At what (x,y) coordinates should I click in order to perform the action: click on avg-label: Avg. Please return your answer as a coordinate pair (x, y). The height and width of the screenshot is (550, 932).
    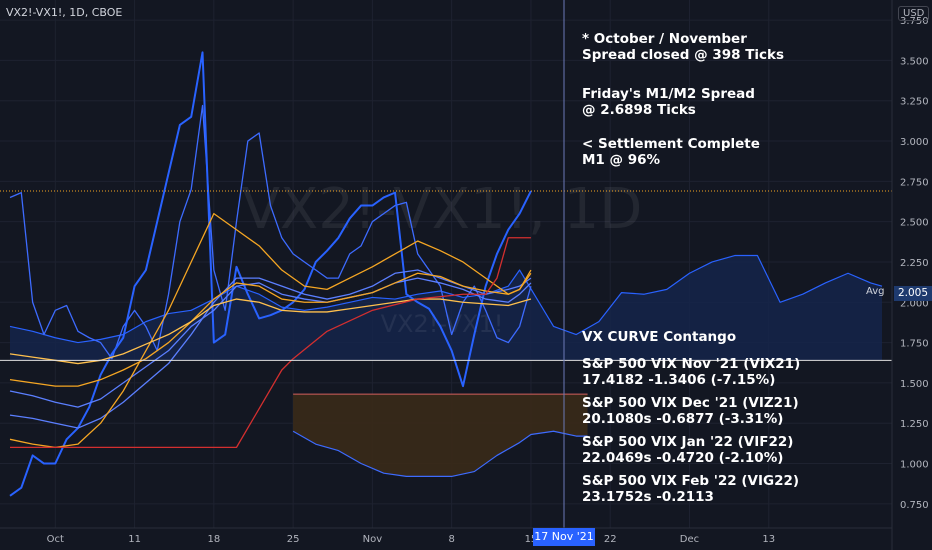
    Looking at the image, I should click on (875, 291).